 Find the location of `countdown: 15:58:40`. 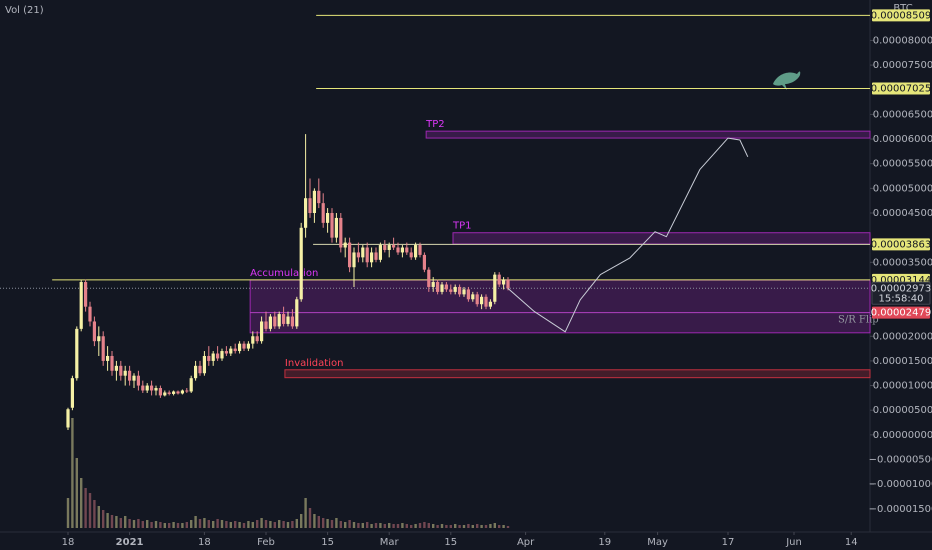

countdown: 15:58:40 is located at coordinates (901, 298).